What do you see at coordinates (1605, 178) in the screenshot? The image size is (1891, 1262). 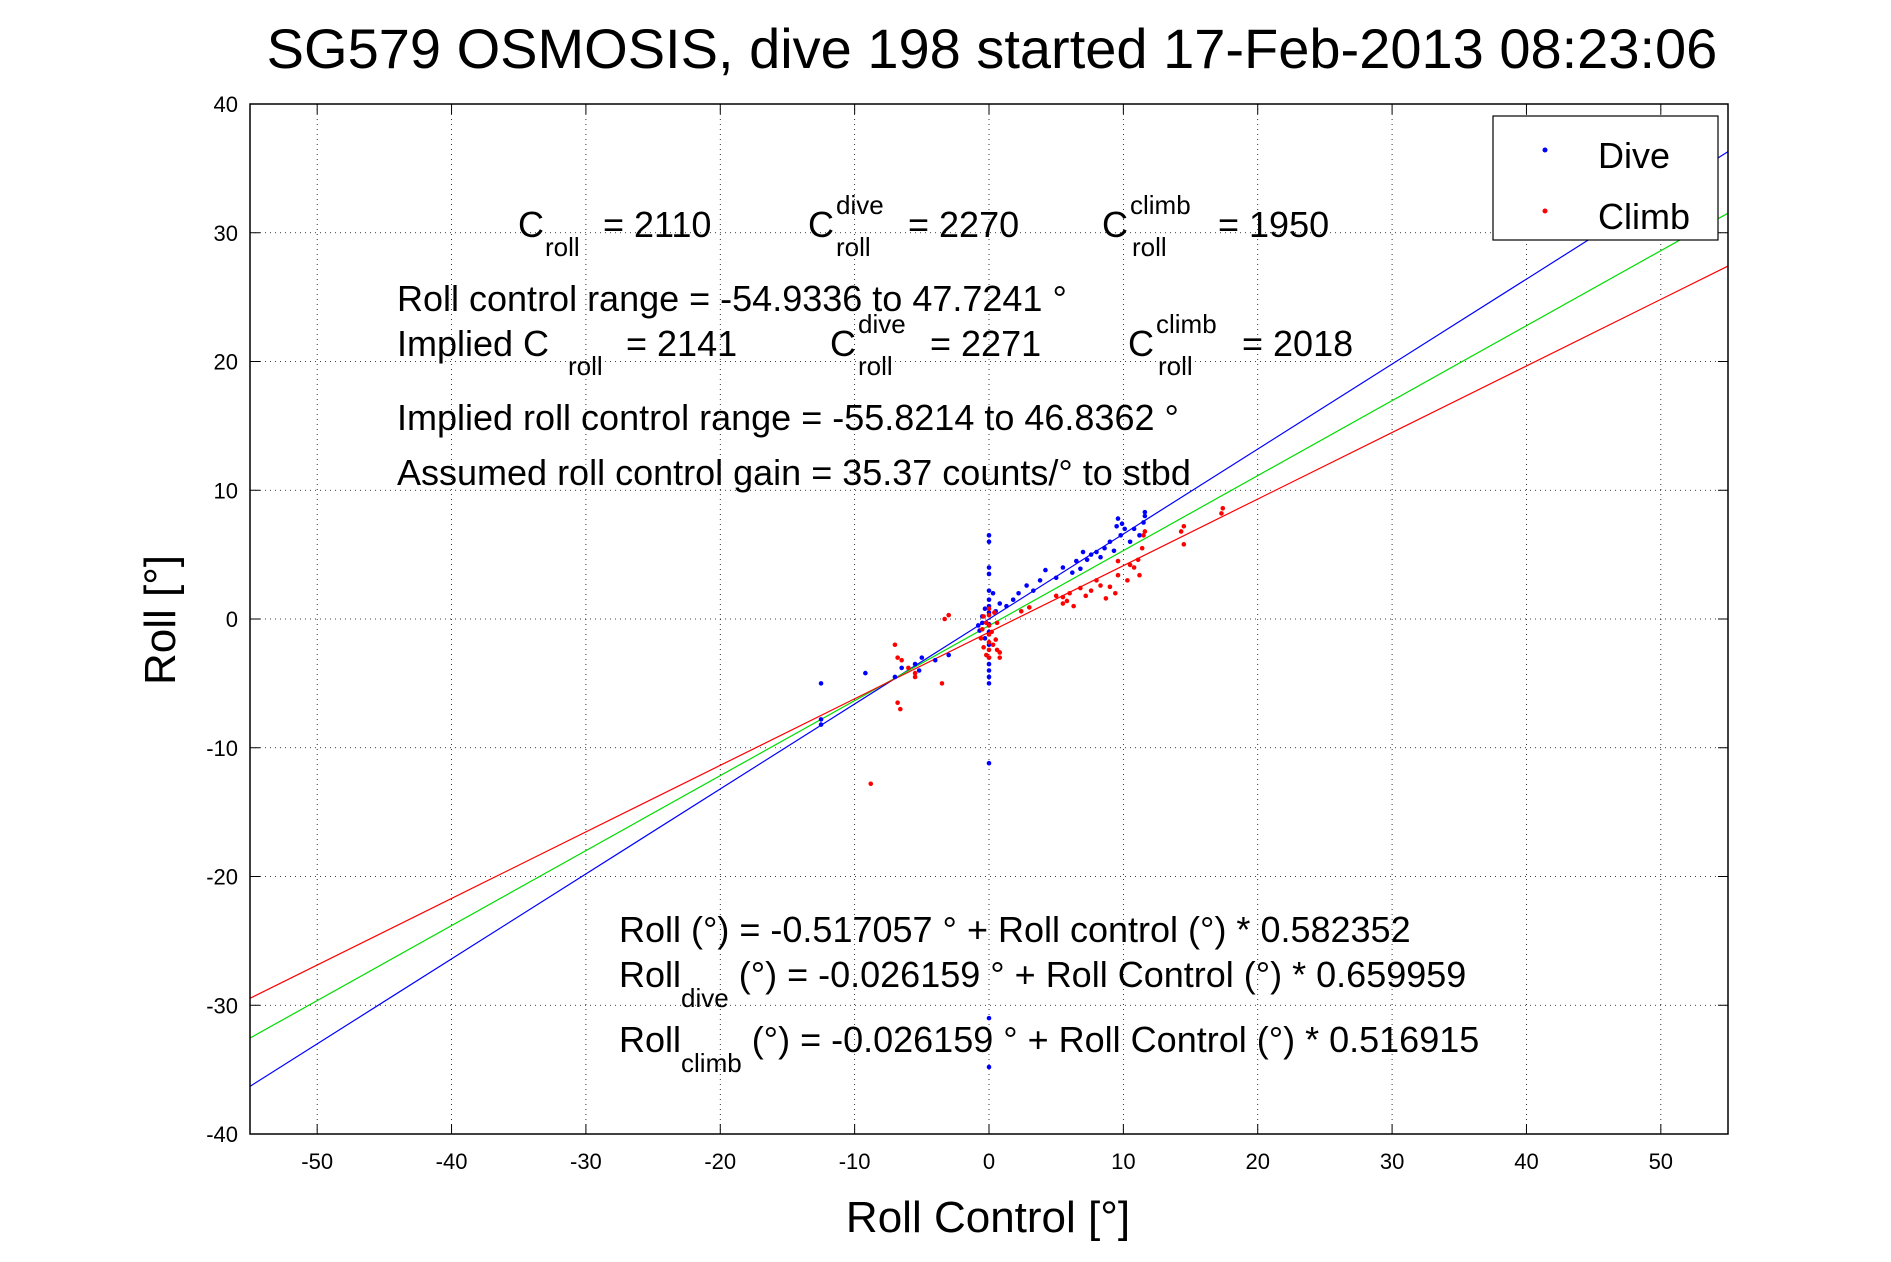 I see `legend: Dive Climb` at bounding box center [1605, 178].